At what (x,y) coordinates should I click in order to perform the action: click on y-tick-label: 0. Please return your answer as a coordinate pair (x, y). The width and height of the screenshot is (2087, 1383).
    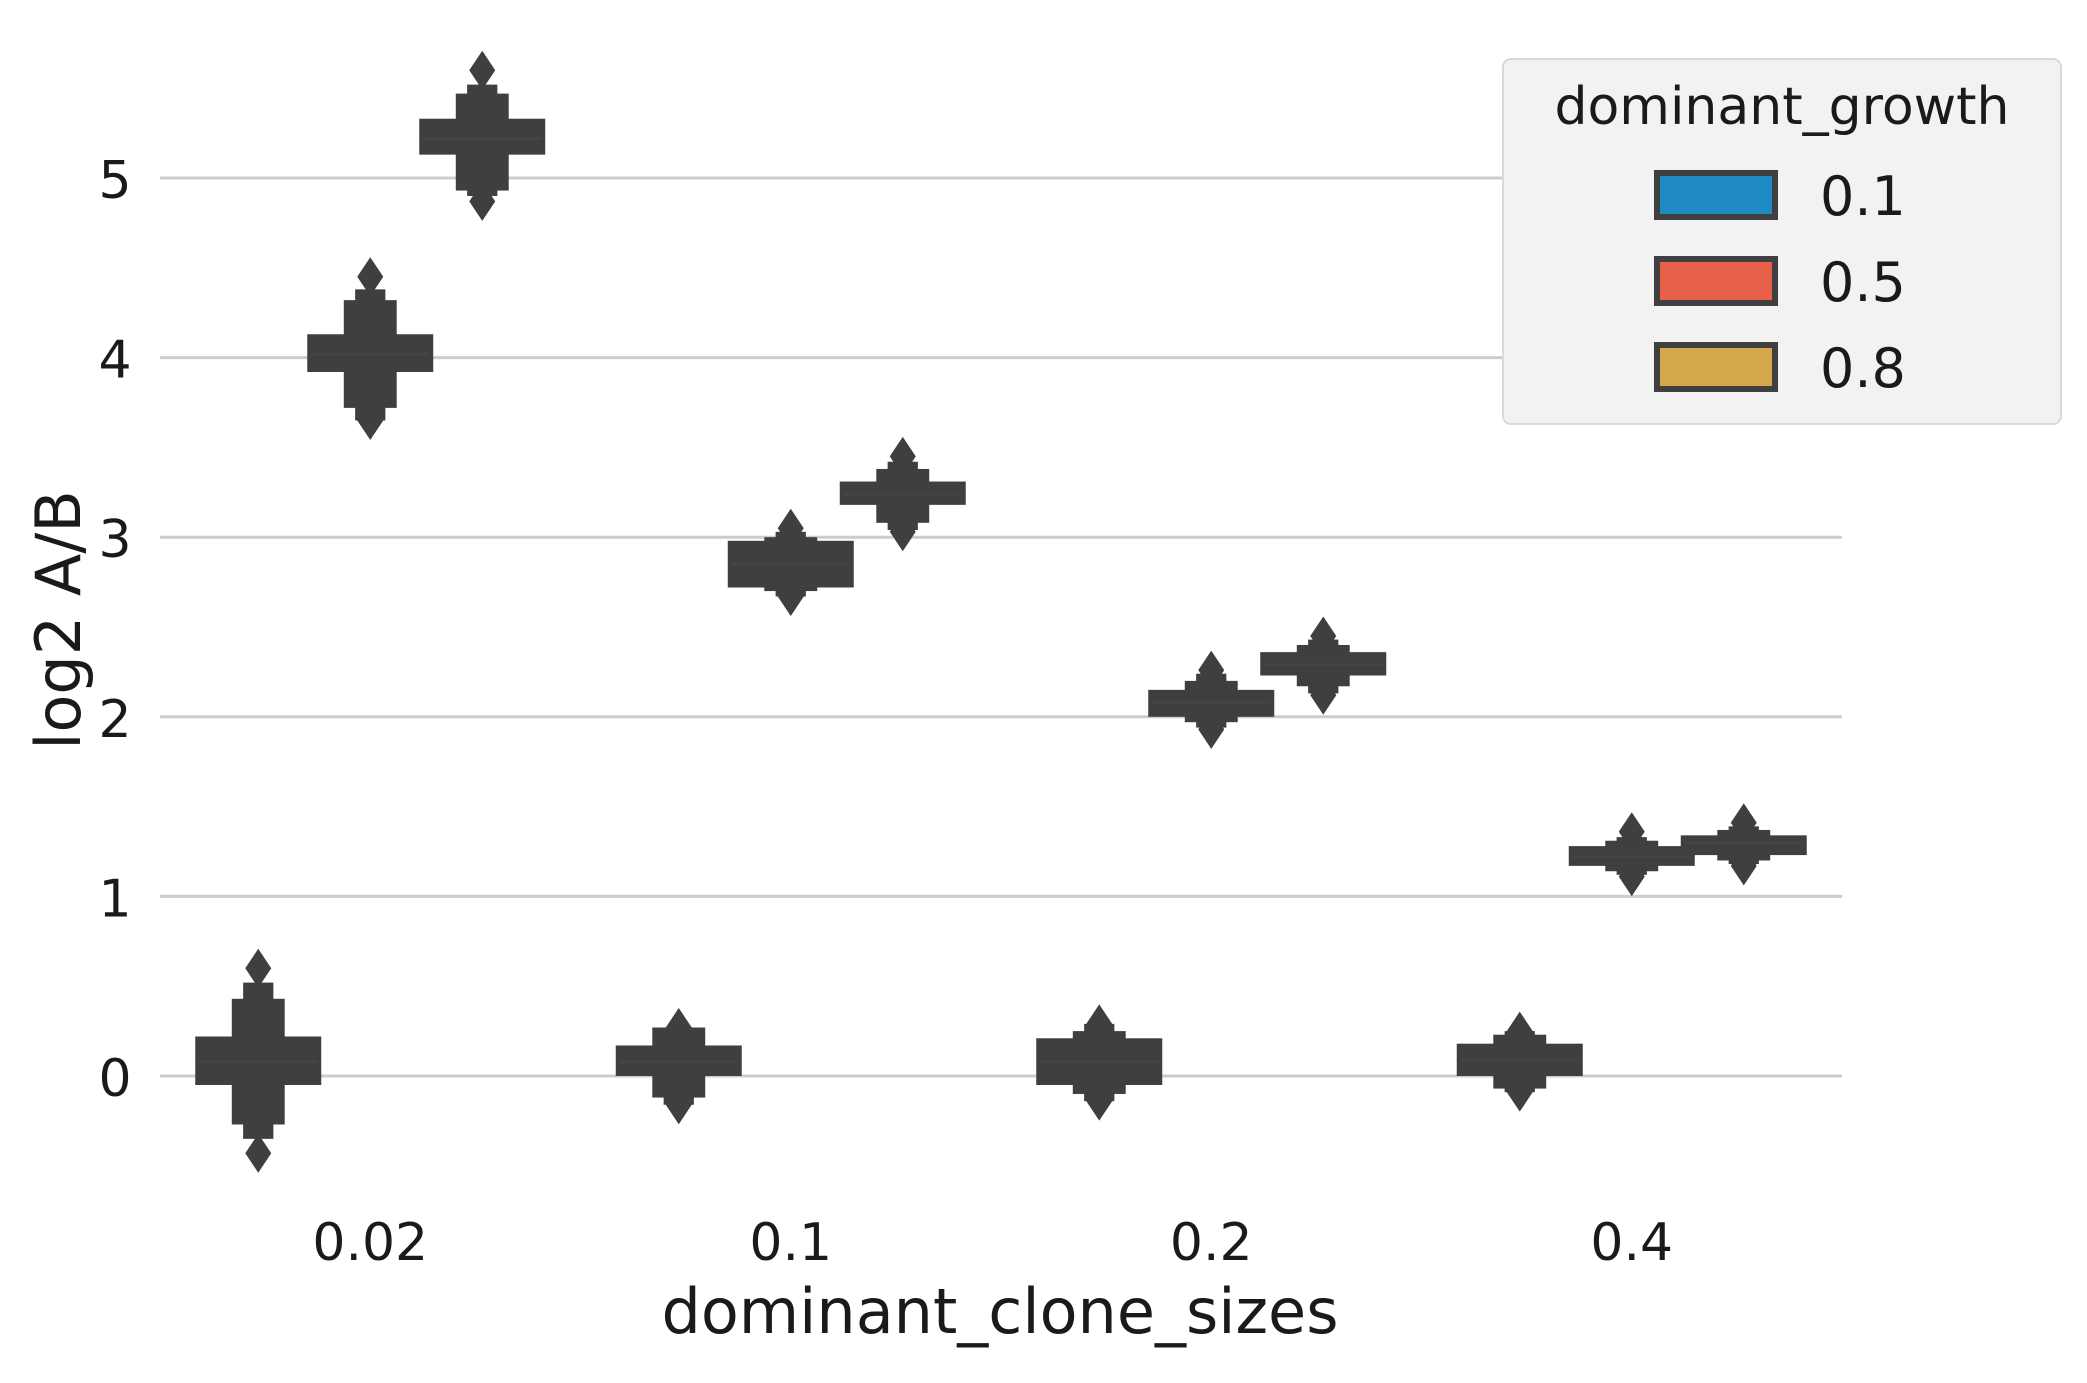
    Looking at the image, I should click on (114, 1079).